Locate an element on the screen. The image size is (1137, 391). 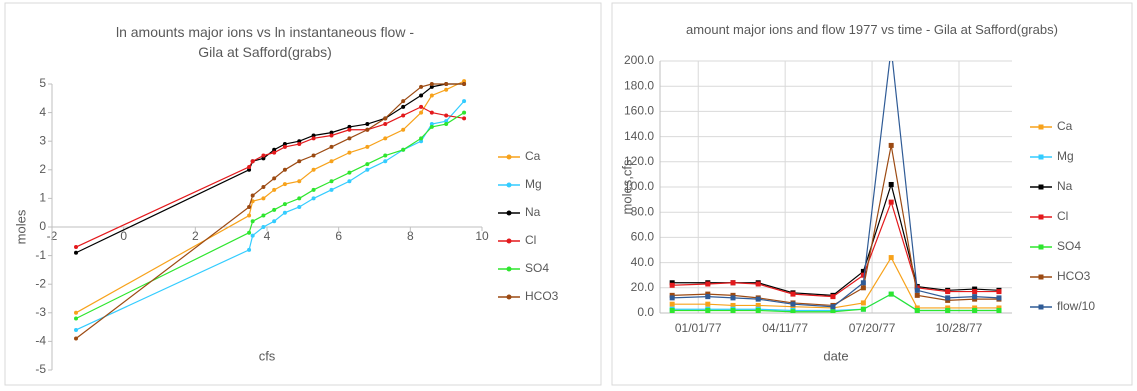
legend-label: HCO3 is located at coordinates (1074, 276).